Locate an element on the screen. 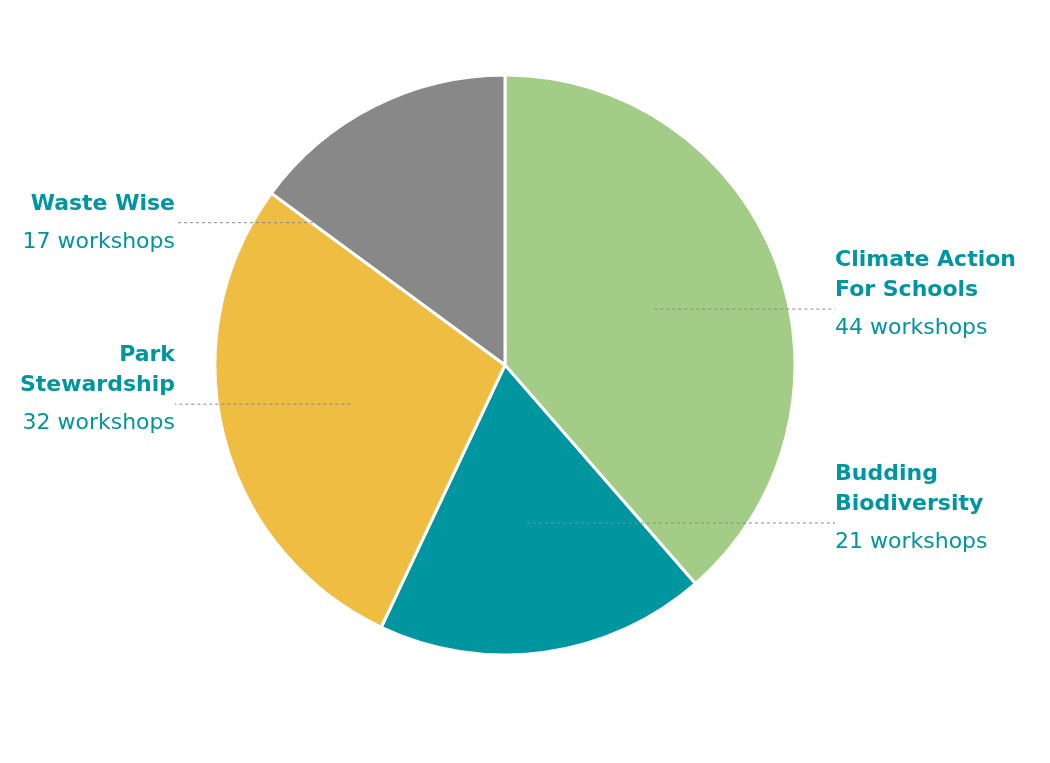  data-label: 21 workshops is located at coordinates (911, 540).